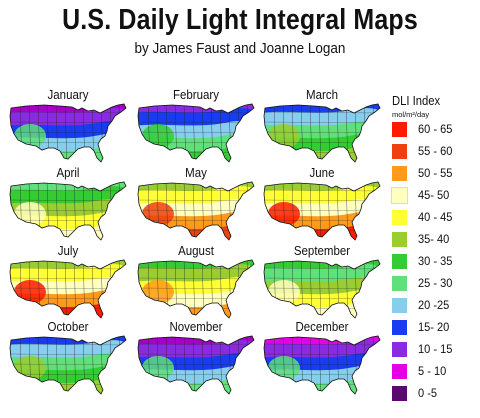  What do you see at coordinates (411, 114) in the screenshot?
I see `legend-unit: mol/m²/day` at bounding box center [411, 114].